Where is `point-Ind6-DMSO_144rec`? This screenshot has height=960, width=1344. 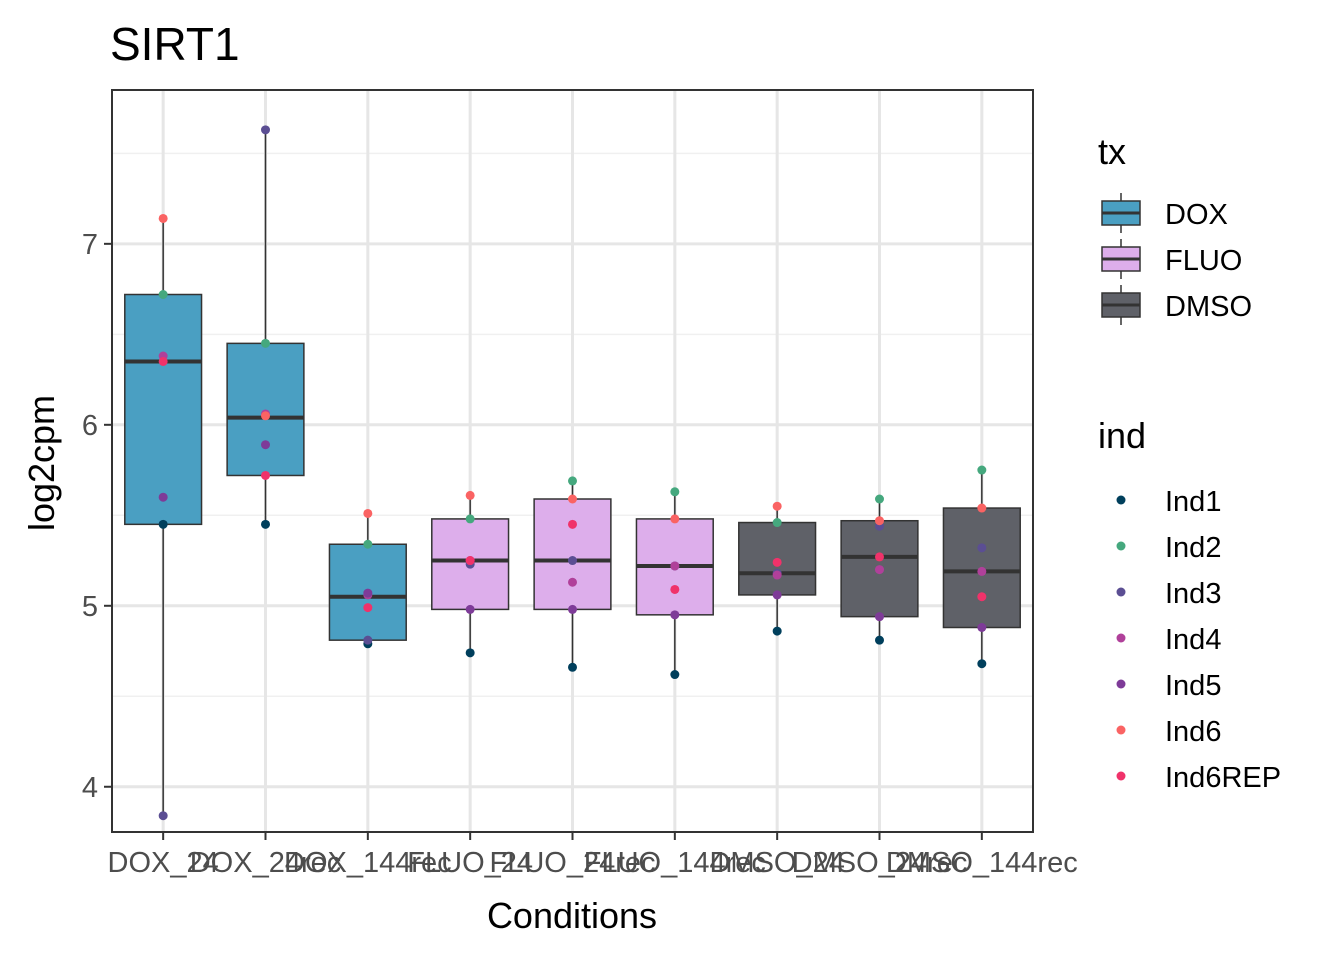
point-Ind6-DMSO_144rec is located at coordinates (982, 508).